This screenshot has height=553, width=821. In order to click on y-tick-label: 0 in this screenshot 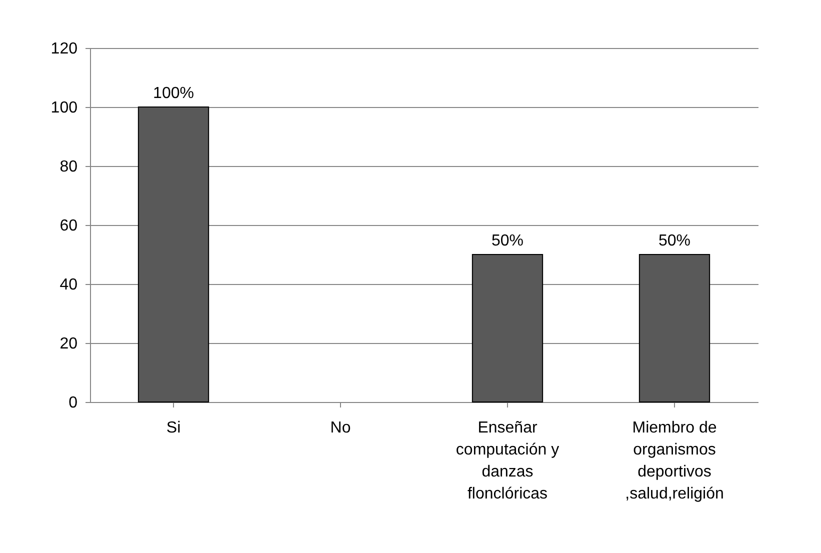, I will do `click(73, 403)`.